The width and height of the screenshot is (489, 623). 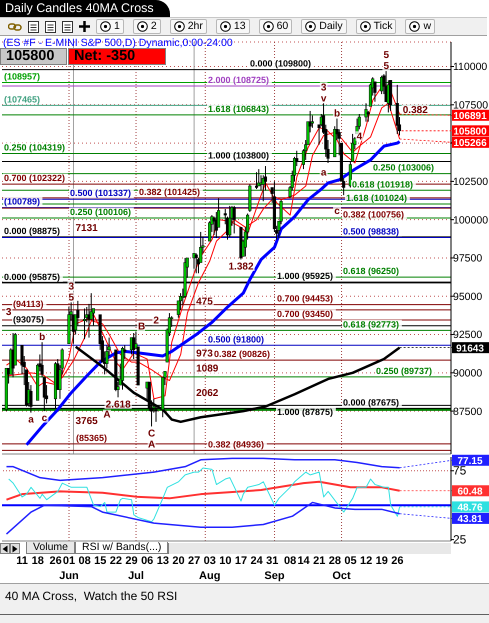 I want to click on ref-line-label: 1.618 (101024), so click(x=377, y=197).